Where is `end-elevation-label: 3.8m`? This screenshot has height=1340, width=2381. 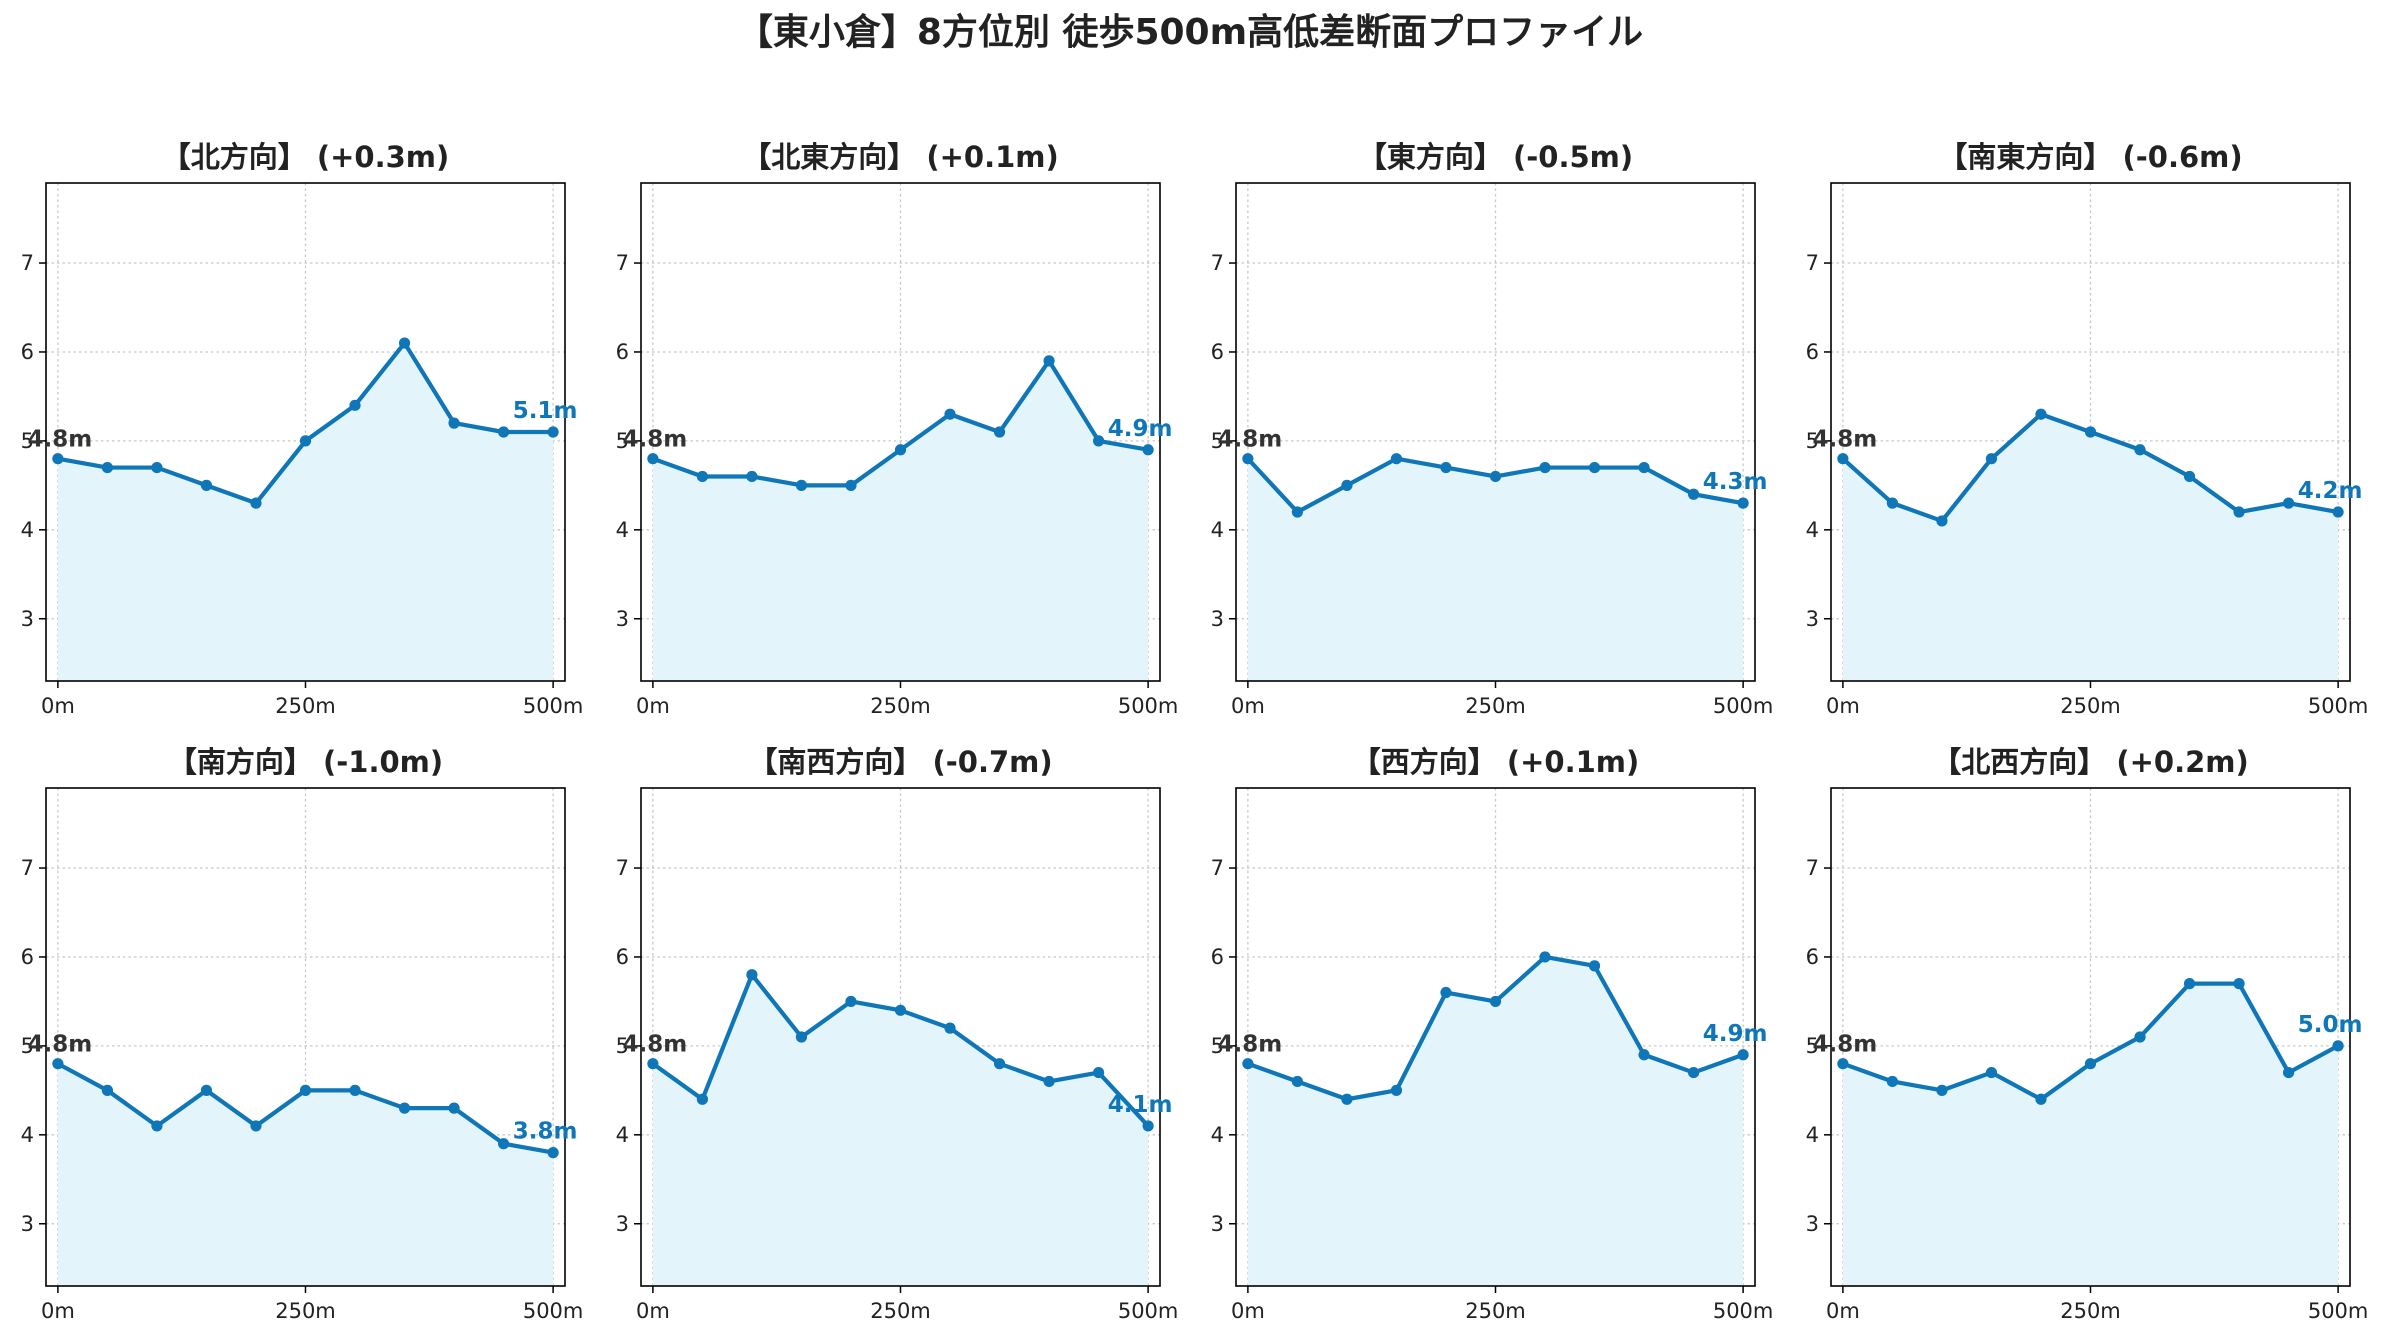
end-elevation-label: 3.8m is located at coordinates (545, 1132).